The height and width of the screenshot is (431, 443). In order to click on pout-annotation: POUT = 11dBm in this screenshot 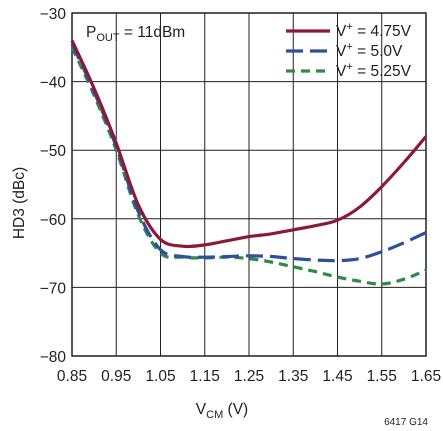, I will do `click(135, 34)`.